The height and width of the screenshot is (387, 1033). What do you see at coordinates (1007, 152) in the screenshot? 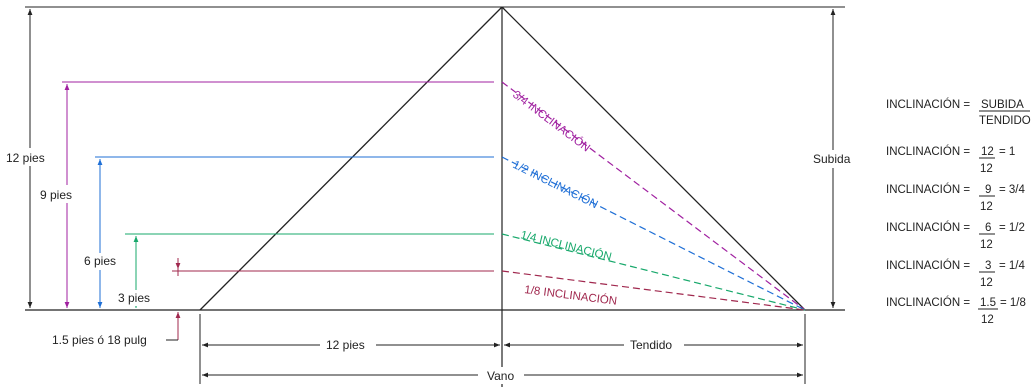
I see `formula-result: = 1` at bounding box center [1007, 152].